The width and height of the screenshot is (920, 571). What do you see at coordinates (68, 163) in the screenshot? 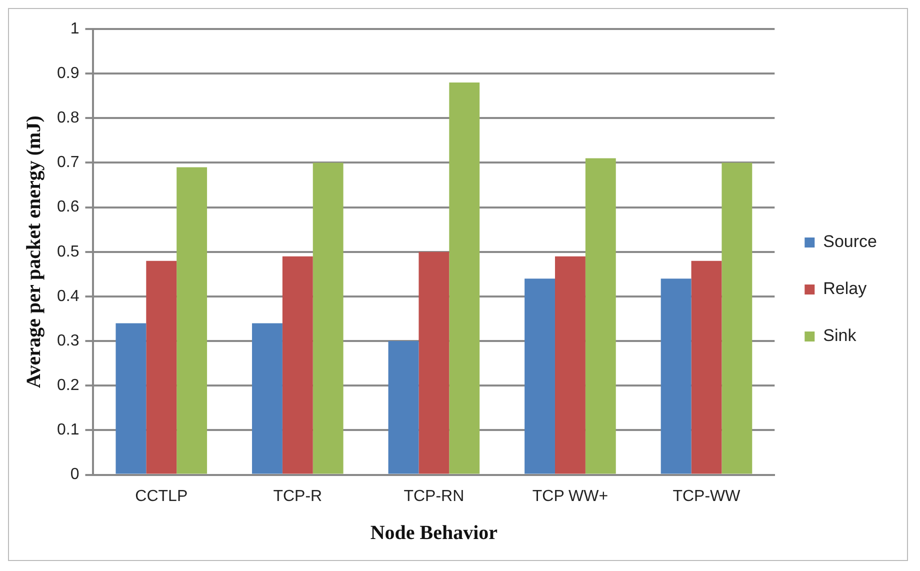
I see `y-tick-label: 0.7` at bounding box center [68, 163].